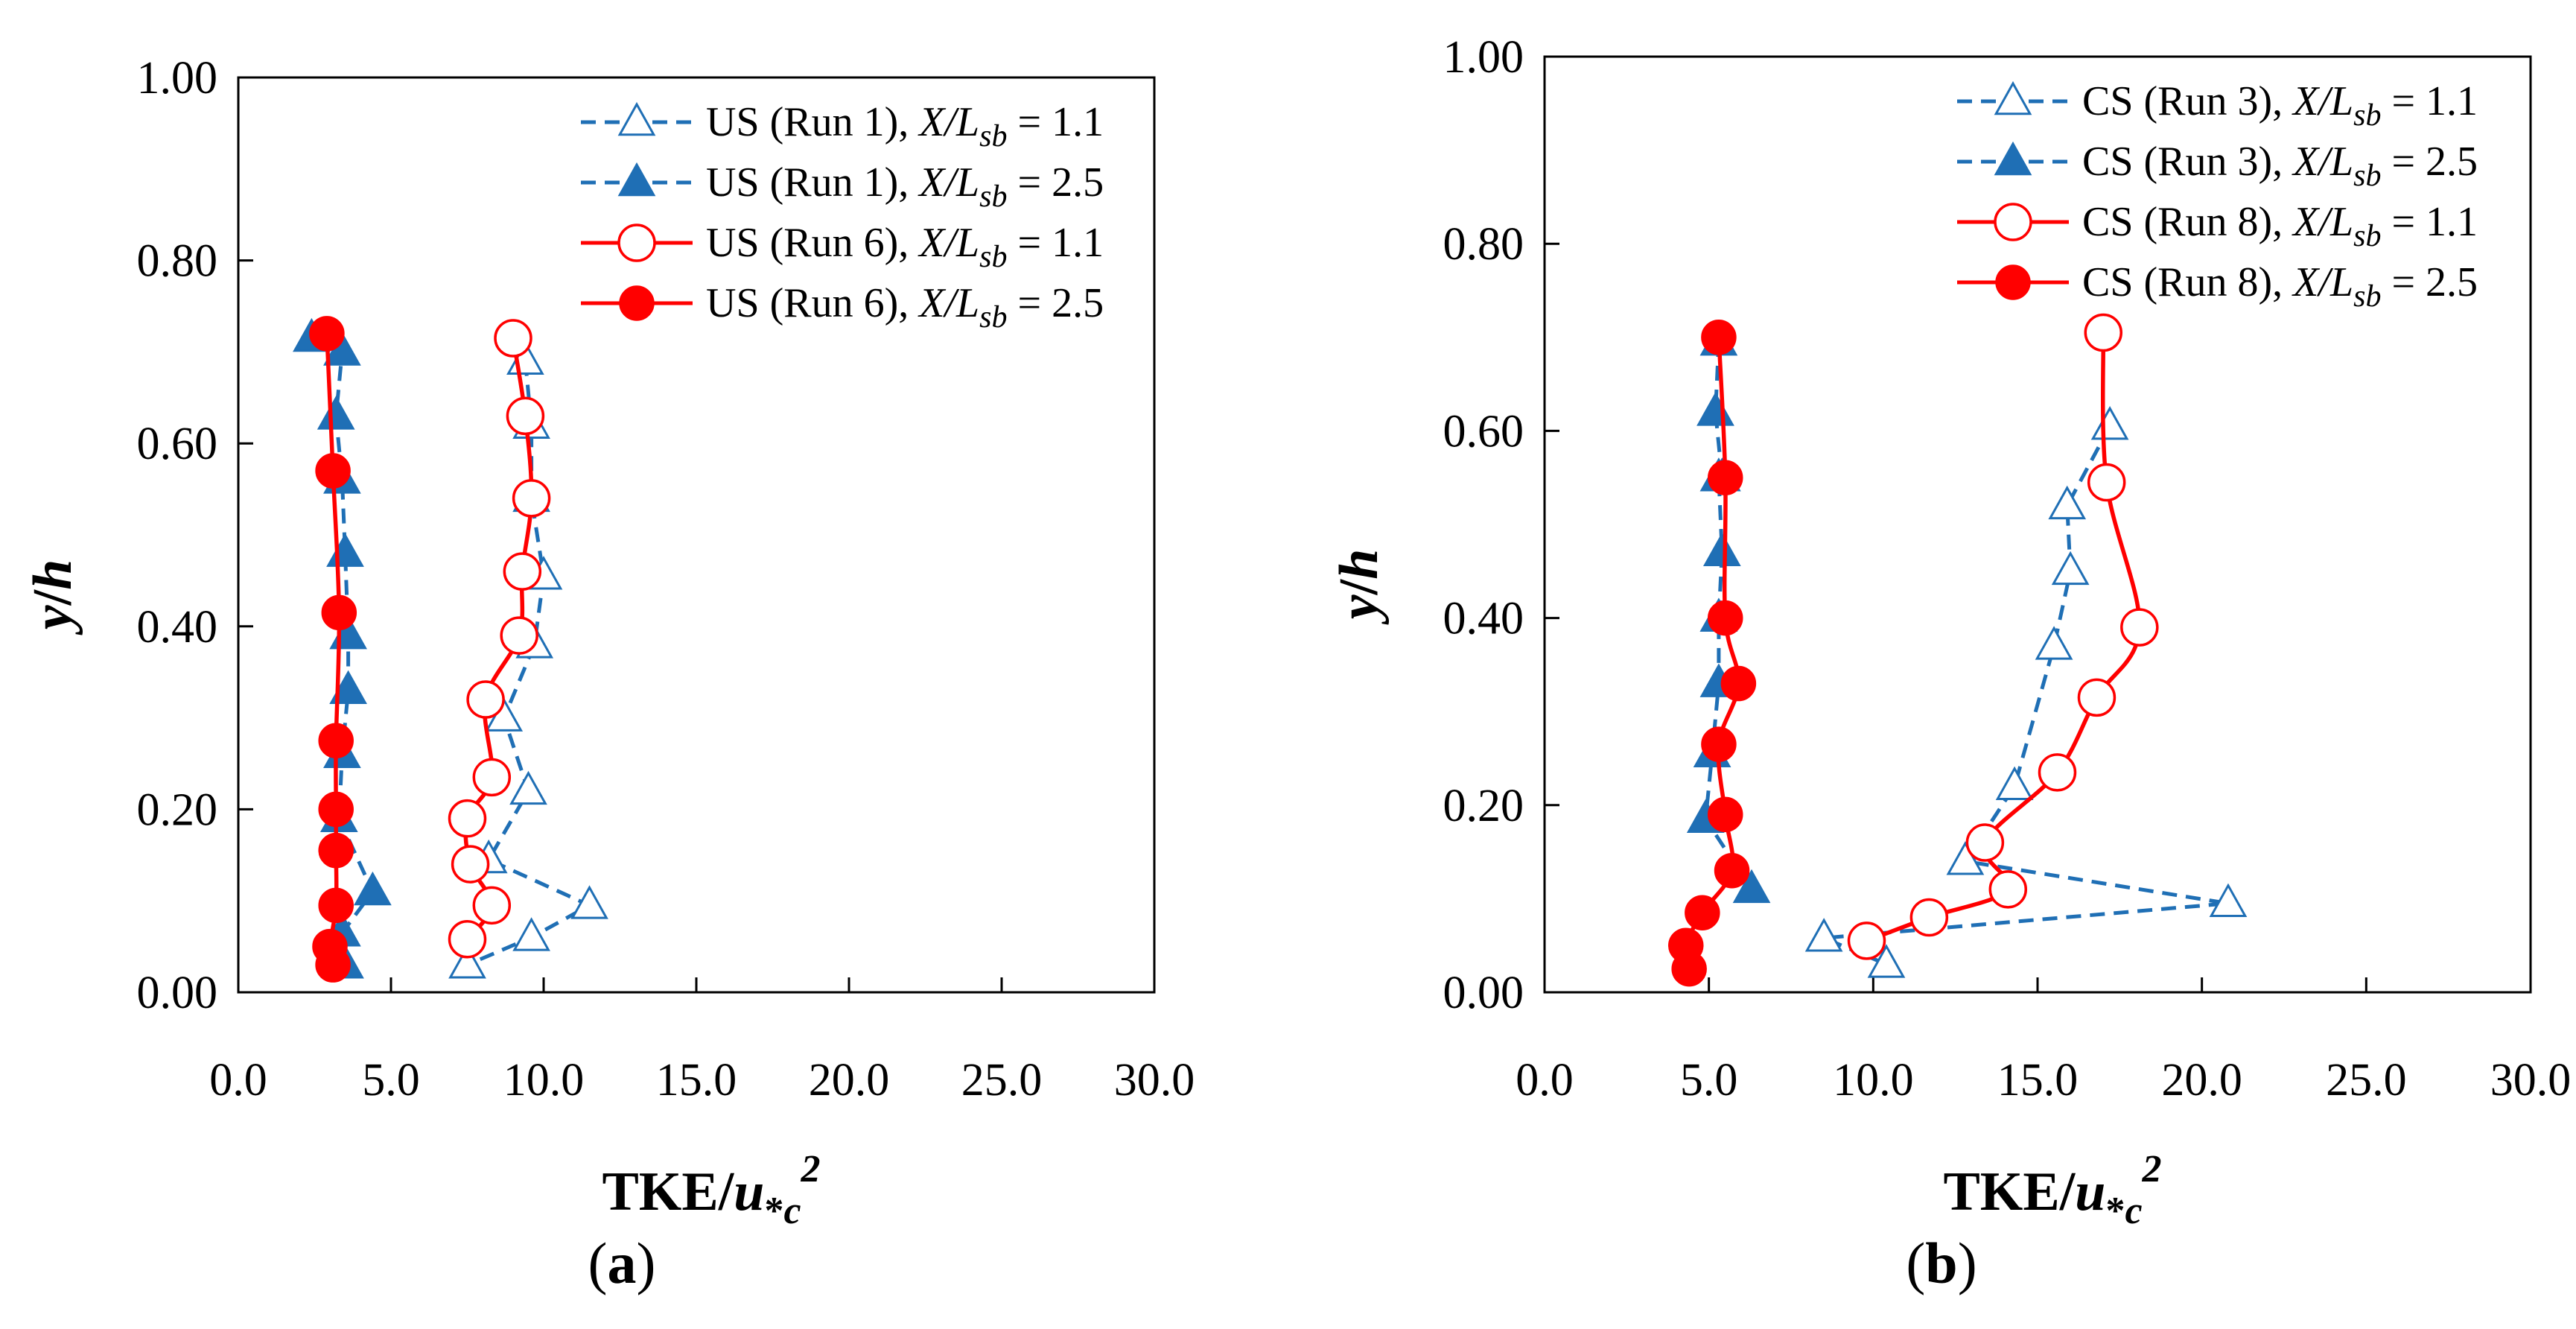 The image size is (2576, 1329). I want to click on panel-label-letter: a, so click(622, 1263).